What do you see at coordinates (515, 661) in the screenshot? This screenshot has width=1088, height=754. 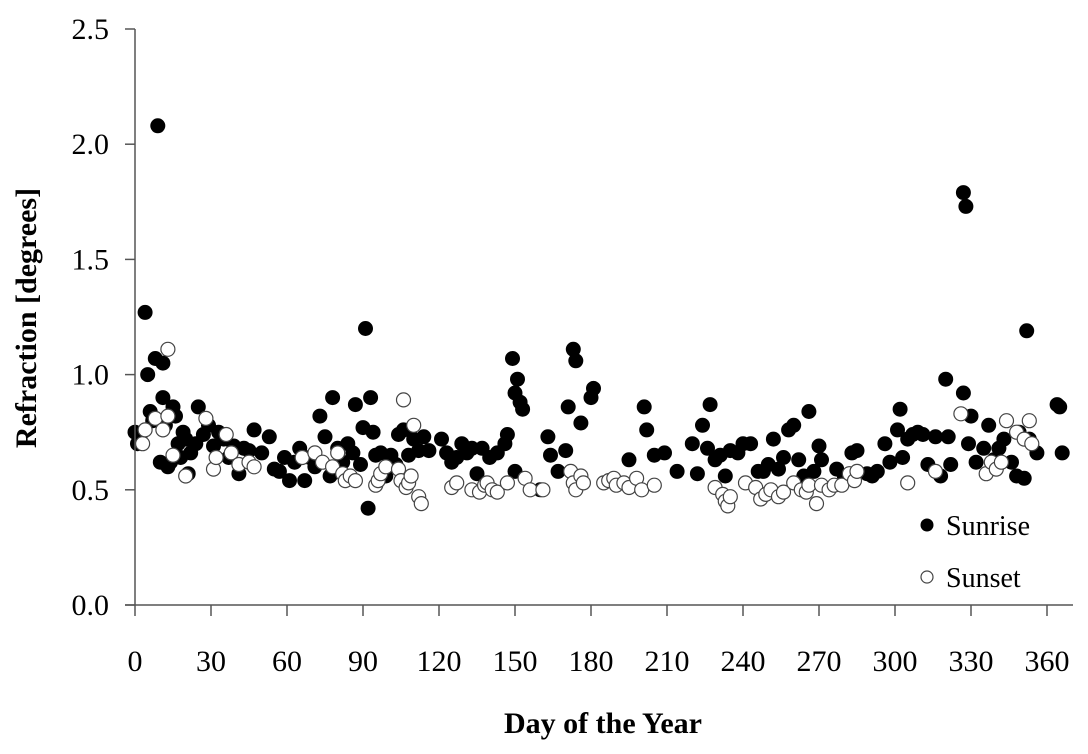 I see `x-tick-label: 150` at bounding box center [515, 661].